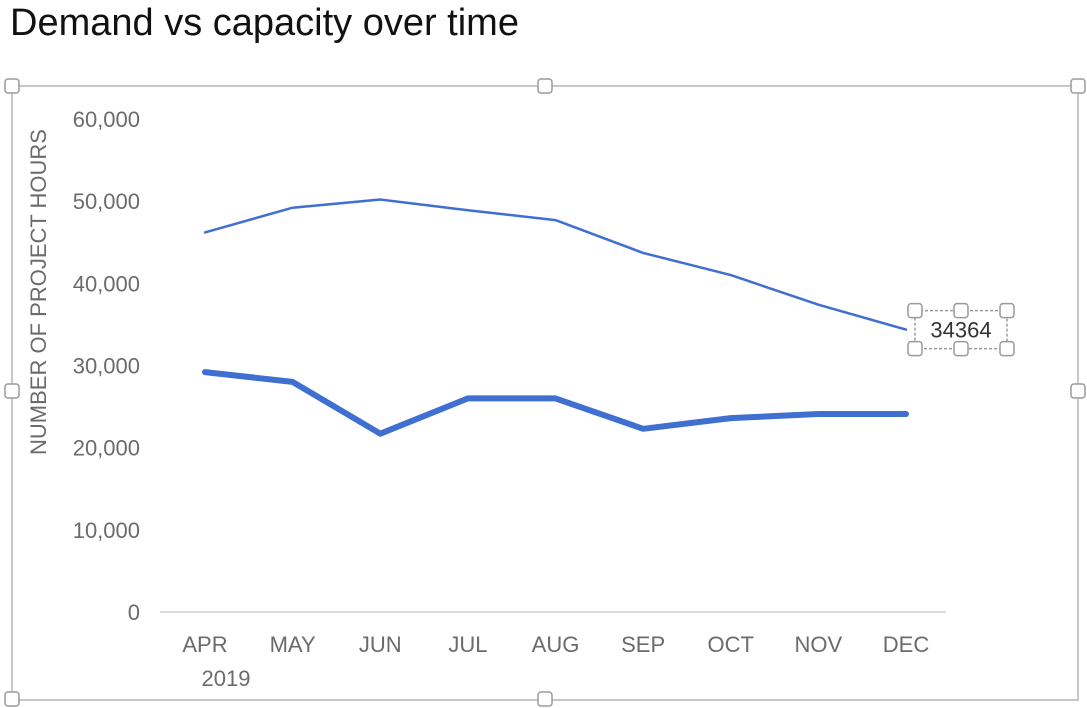  Describe the element at coordinates (106, 448) in the screenshot. I see `y-tick-label: 20,000` at that location.